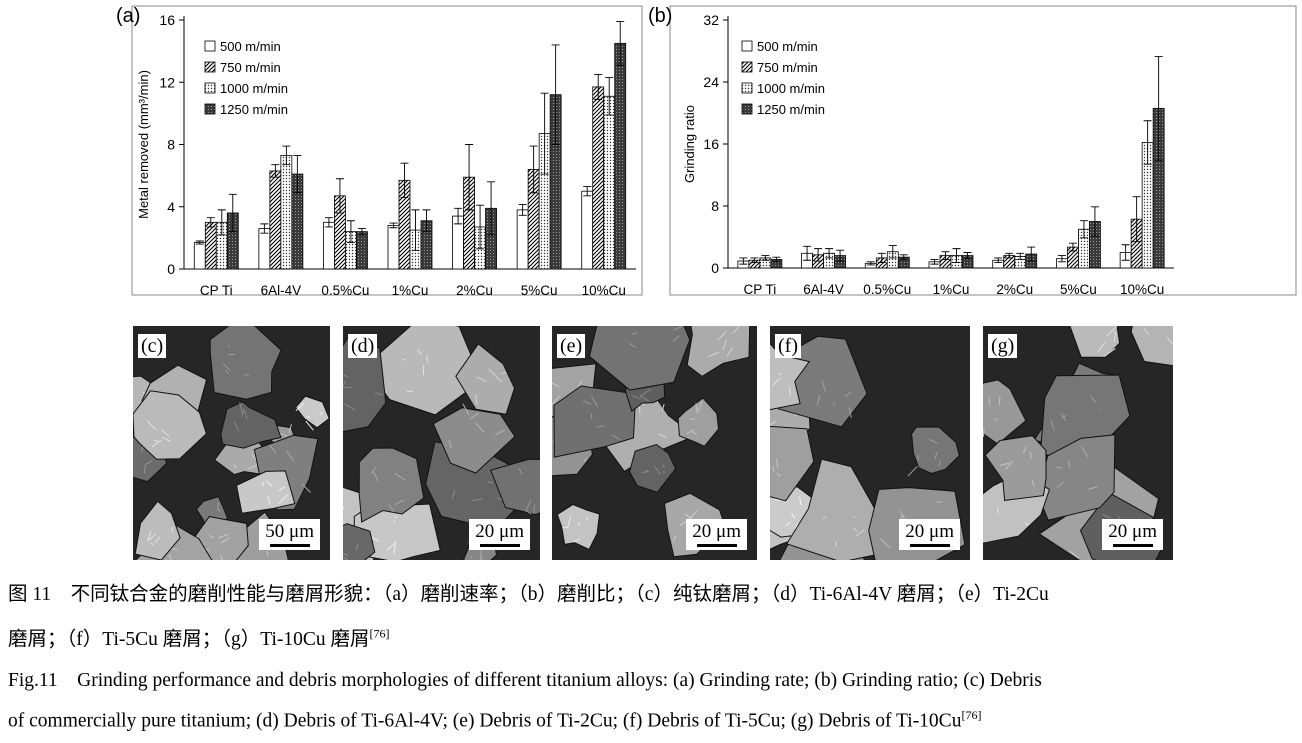  Describe the element at coordinates (189, 639) in the screenshot. I see `caption-cn-line2-text: 磨屑；（f）Ti-5Cu 磨屑；（g）Ti-10Cu 磨屑` at that location.